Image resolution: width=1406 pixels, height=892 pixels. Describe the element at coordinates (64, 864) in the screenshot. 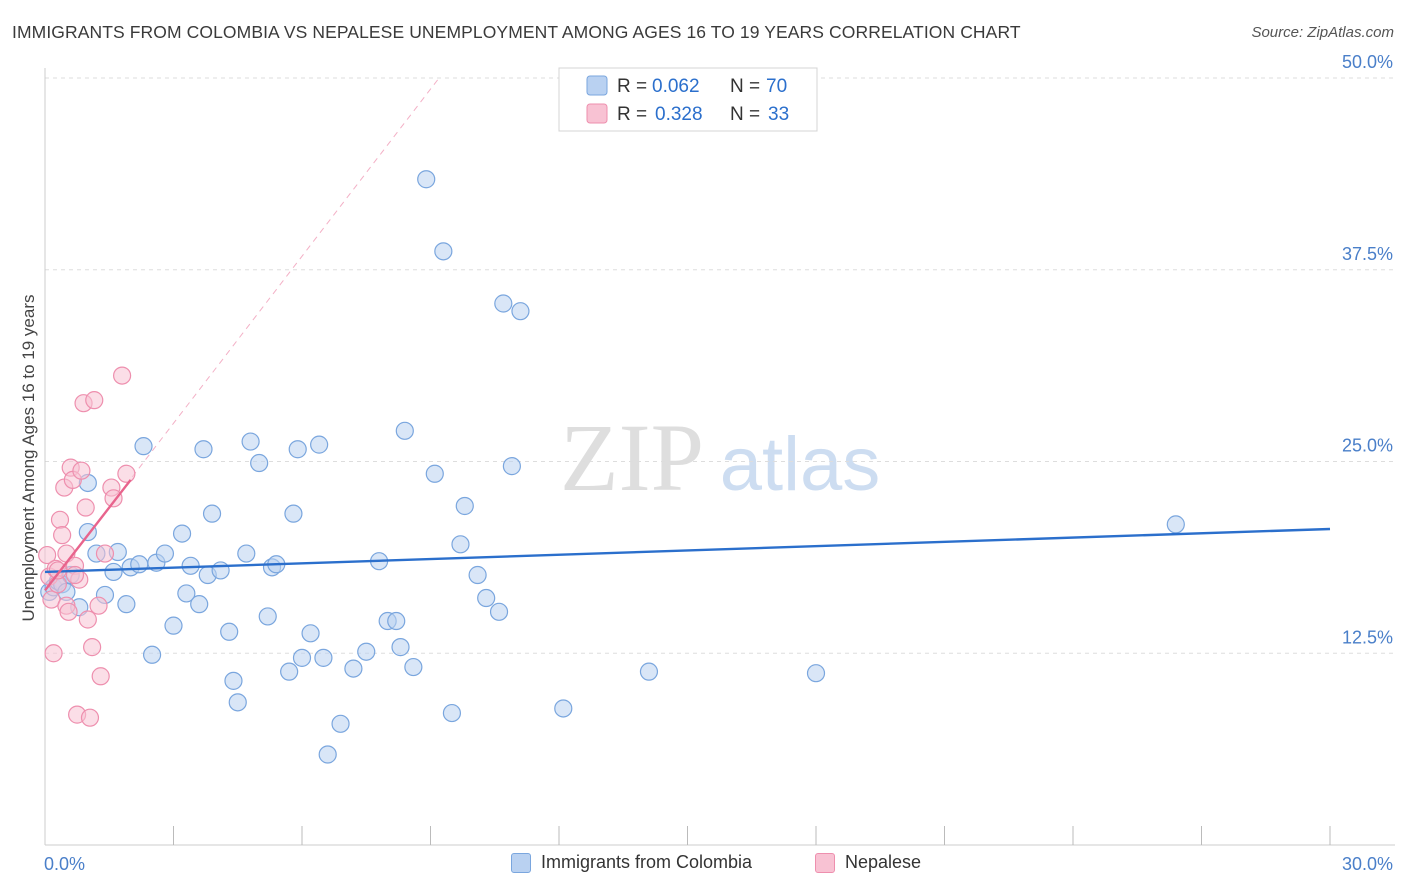

I see `x-tick-label-min: 0.0%` at that location.